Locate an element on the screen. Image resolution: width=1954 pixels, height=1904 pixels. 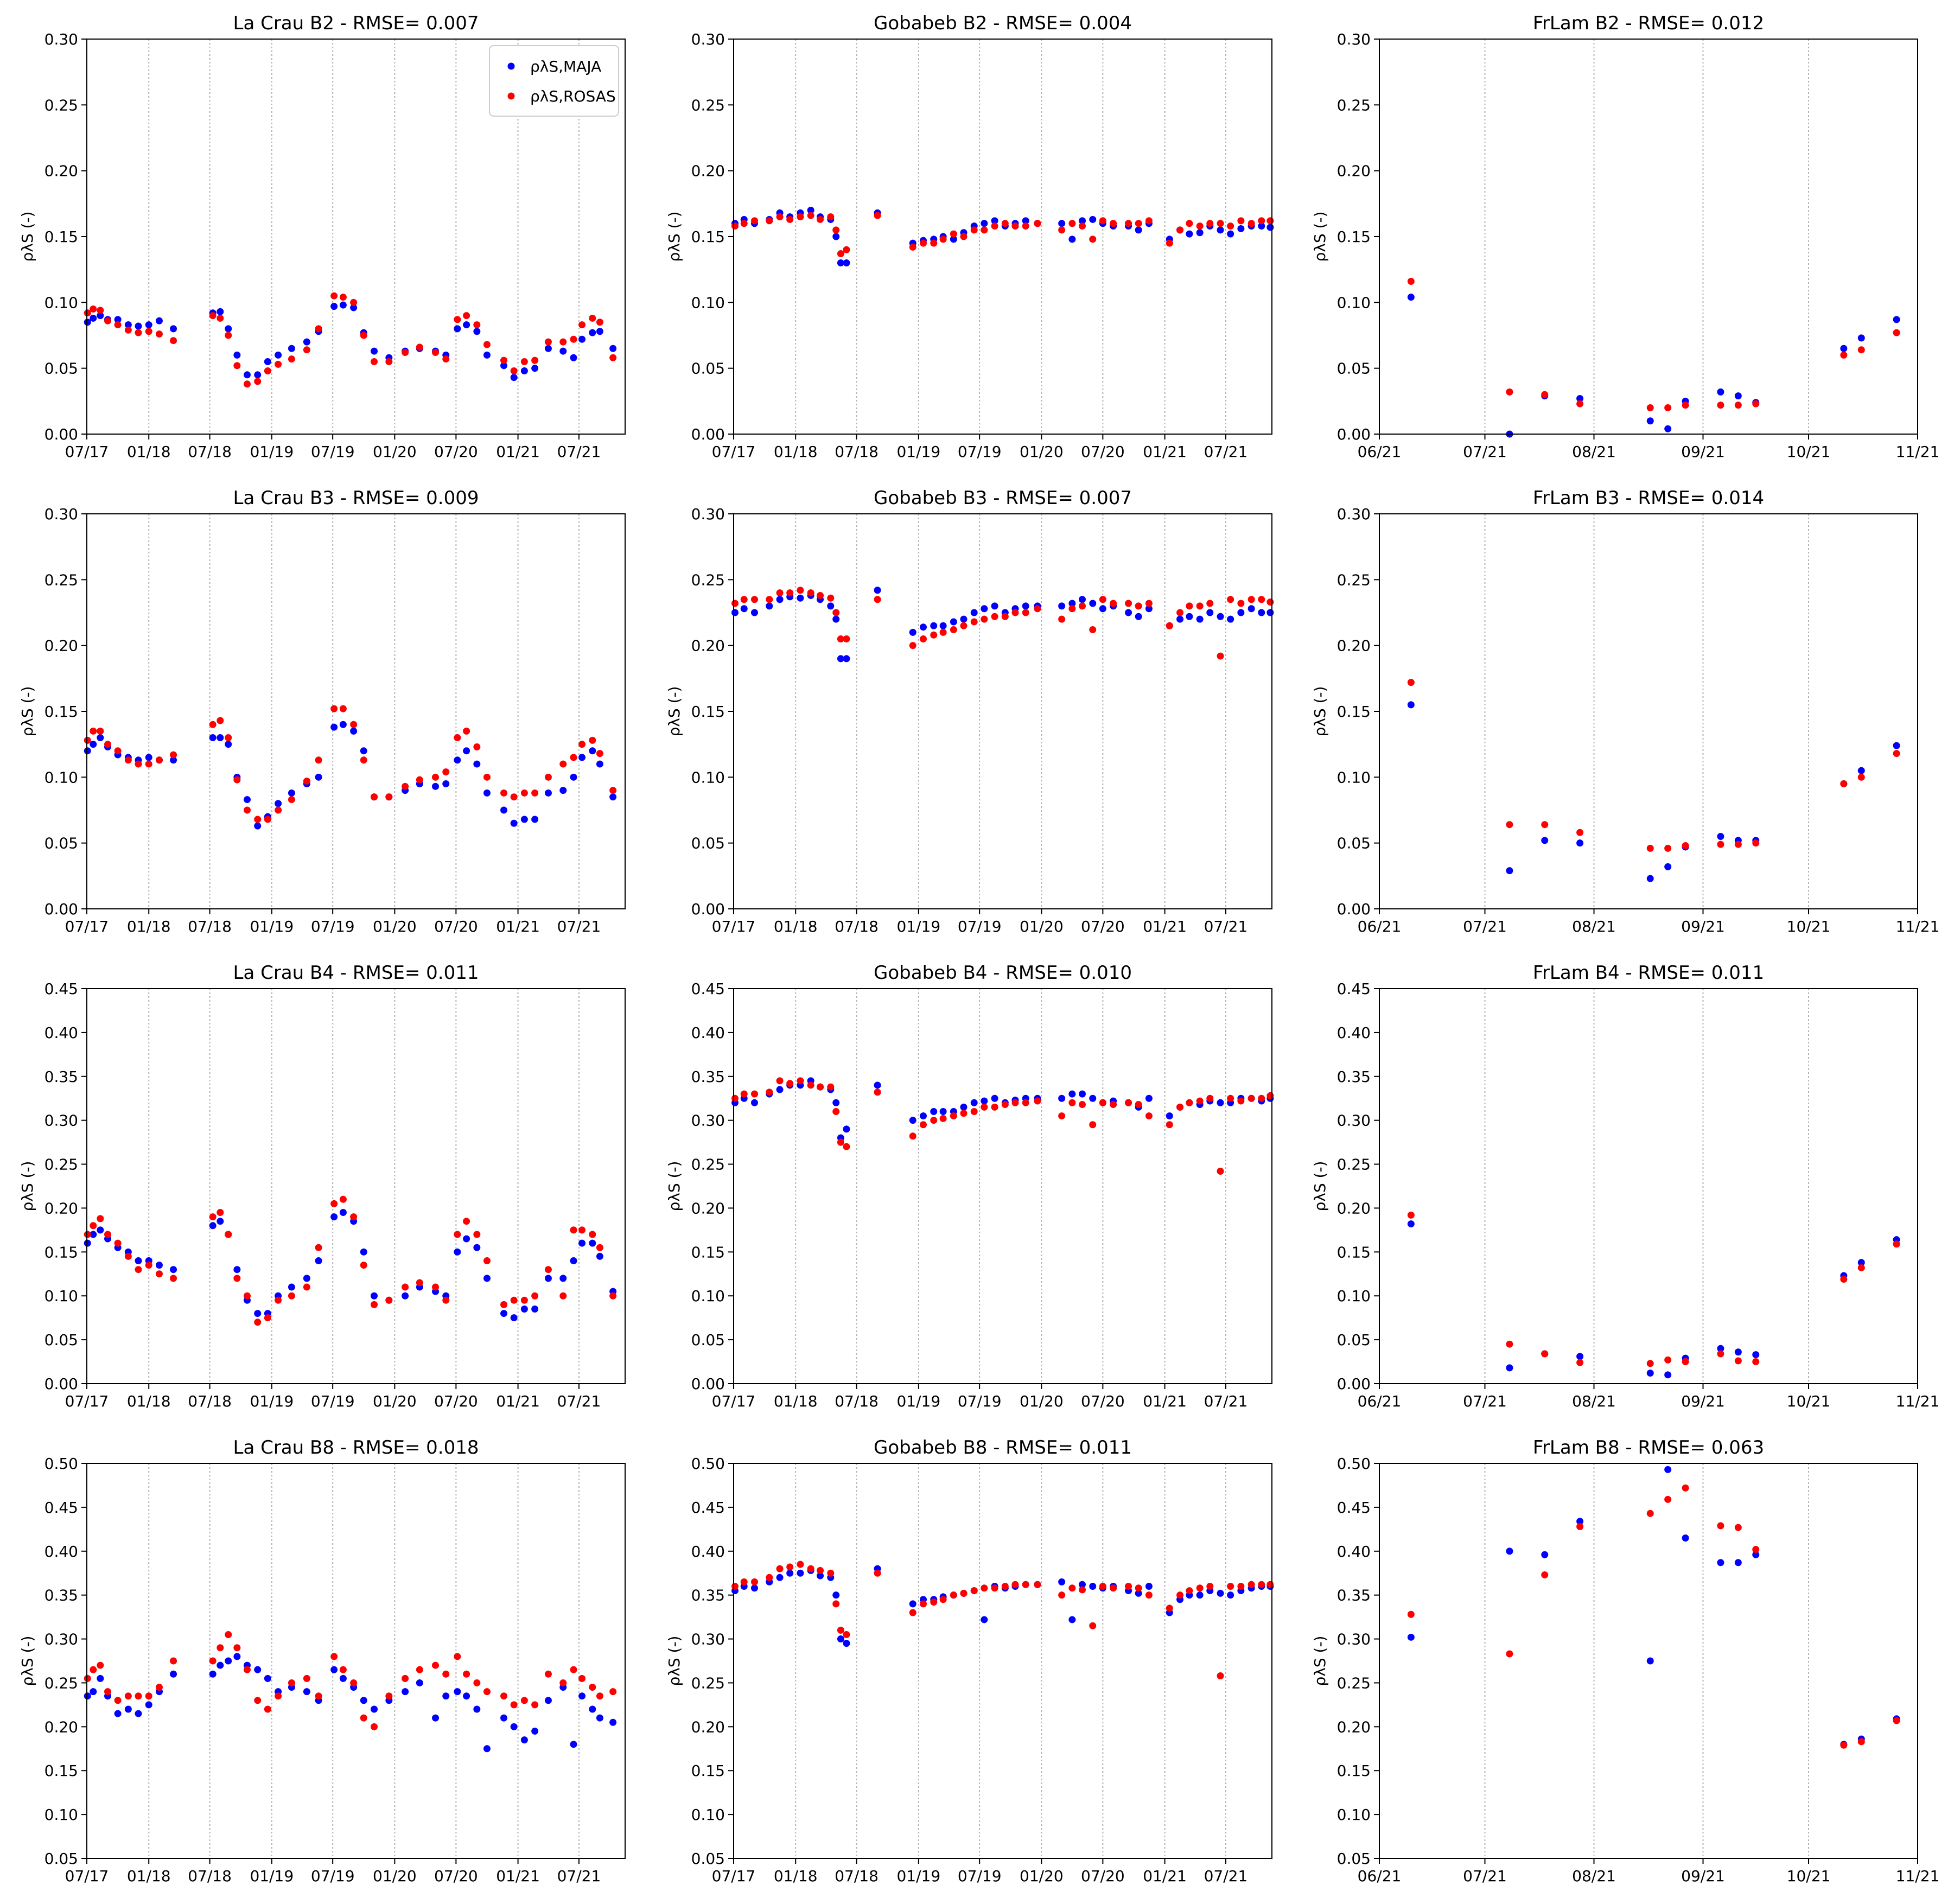
y-tick-label: 0.45 is located at coordinates (61, 1508).